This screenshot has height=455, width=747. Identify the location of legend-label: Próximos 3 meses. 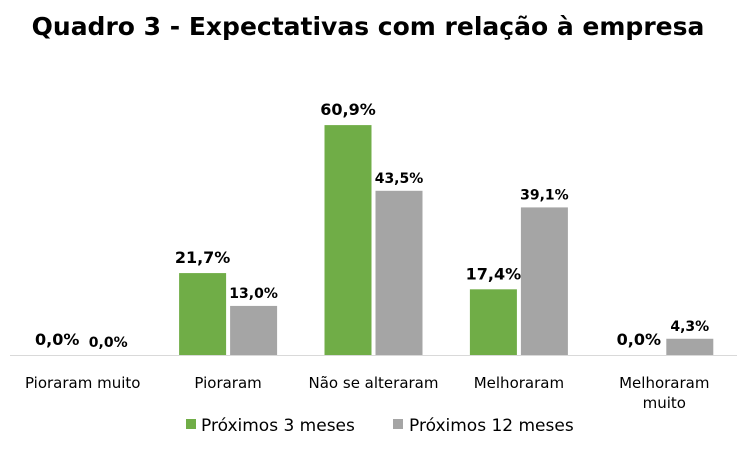
(278, 426).